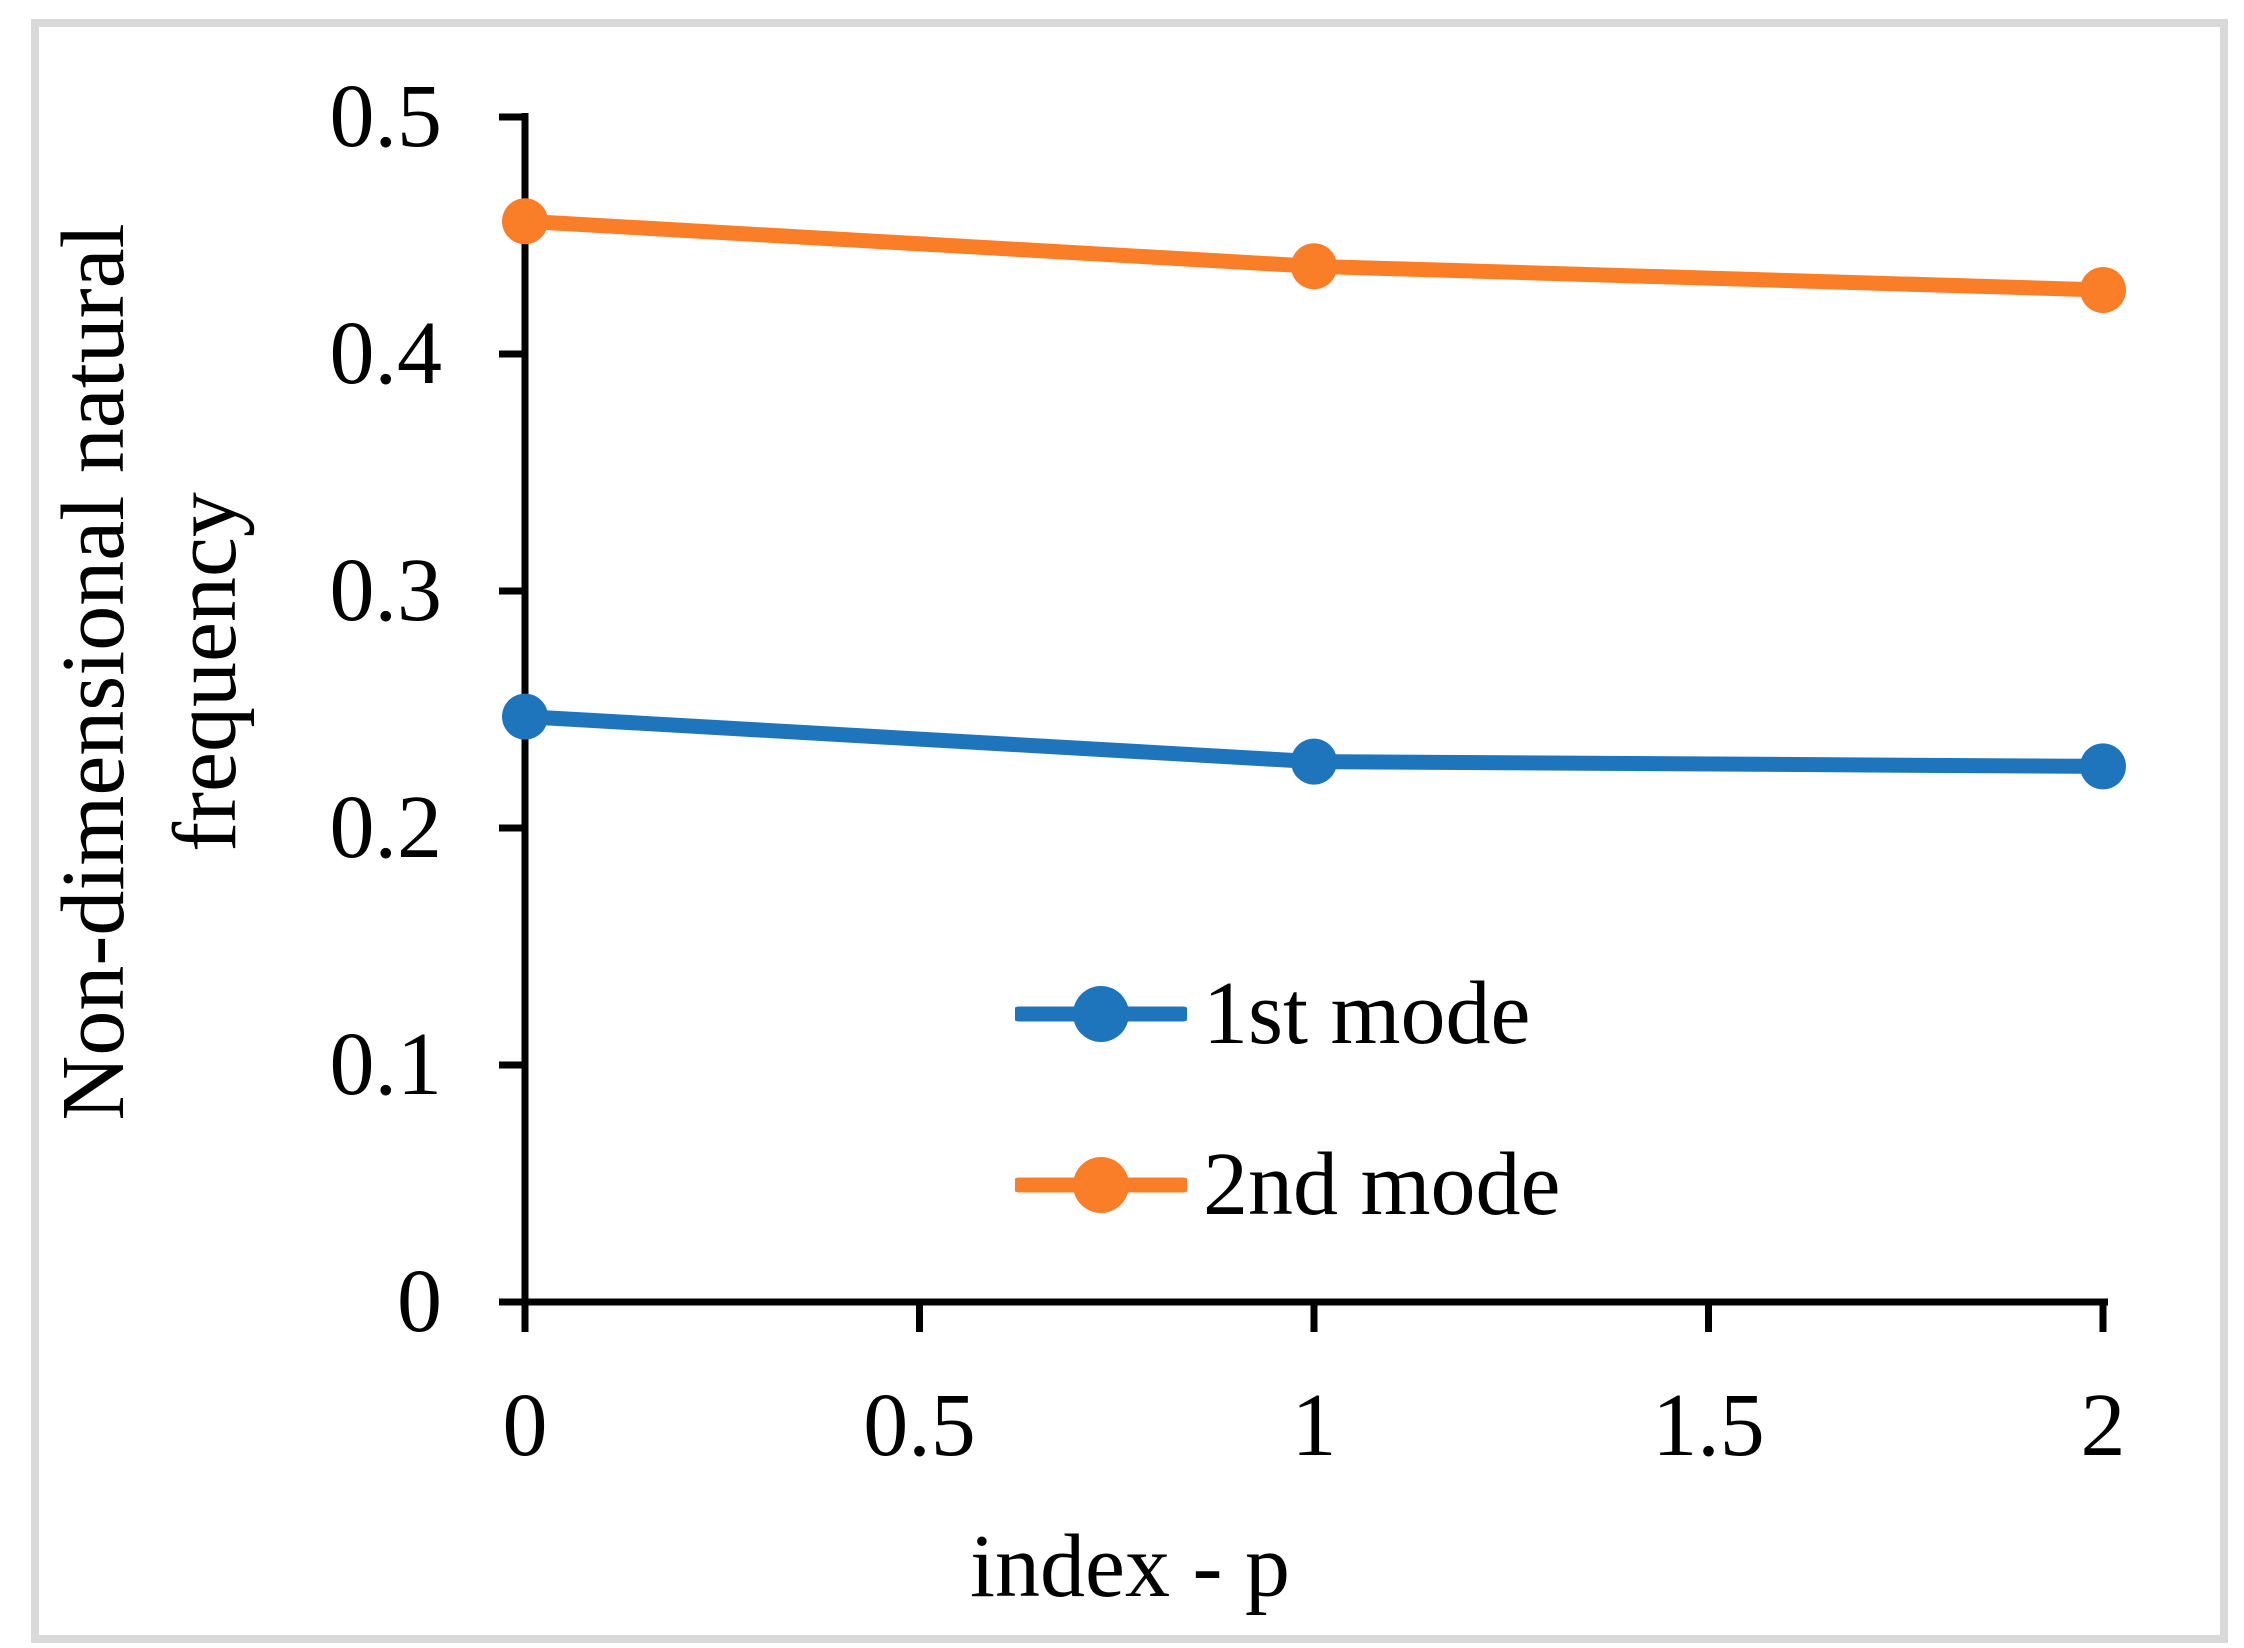 The height and width of the screenshot is (1648, 2244). I want to click on legend-item-1st-mode: 1st mode, so click(1287, 1014).